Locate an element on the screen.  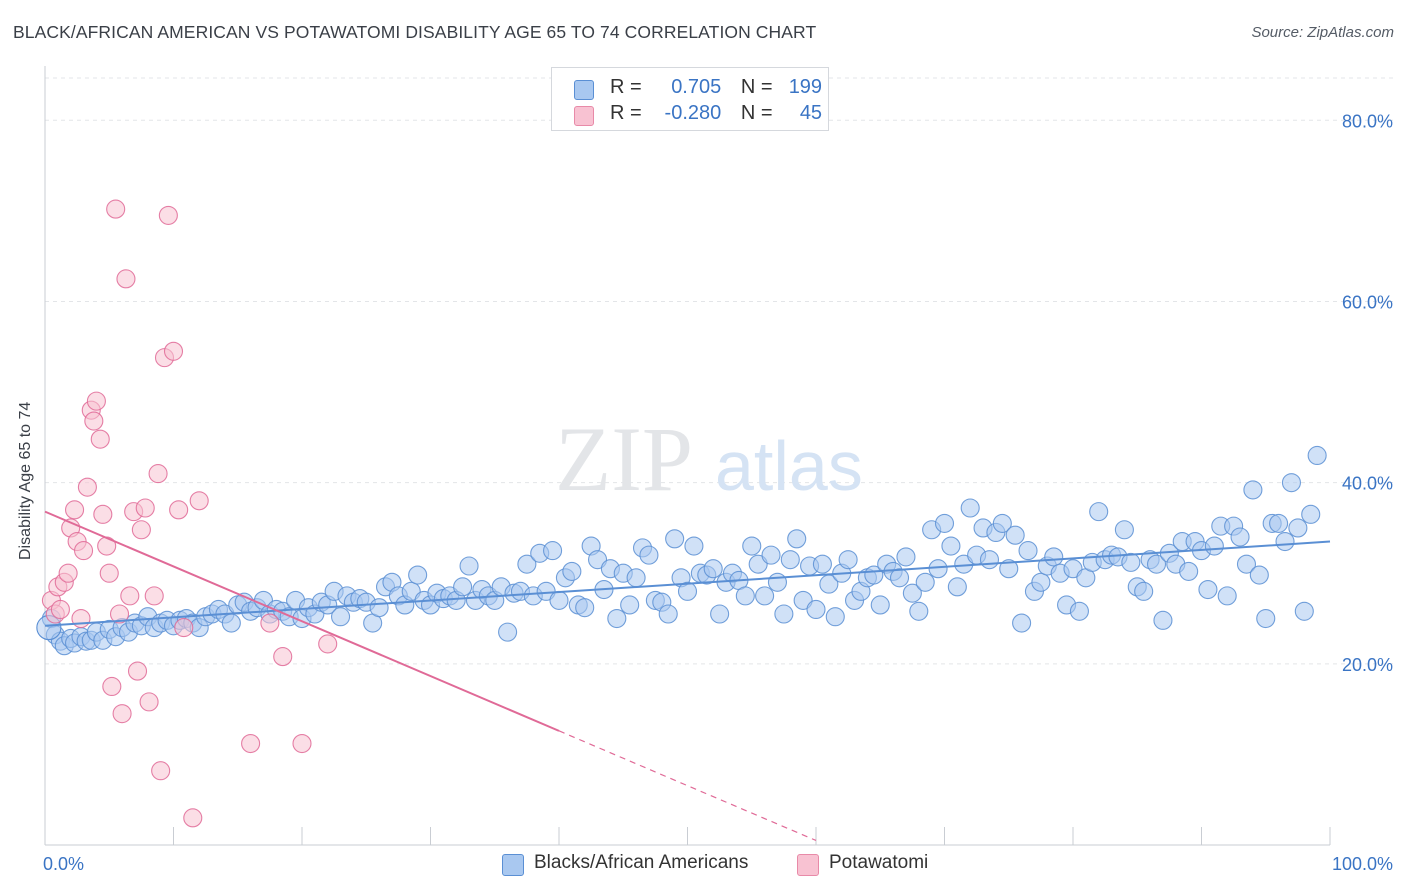
x-tick-label: 100.0% is located at coordinates (1362, 864).